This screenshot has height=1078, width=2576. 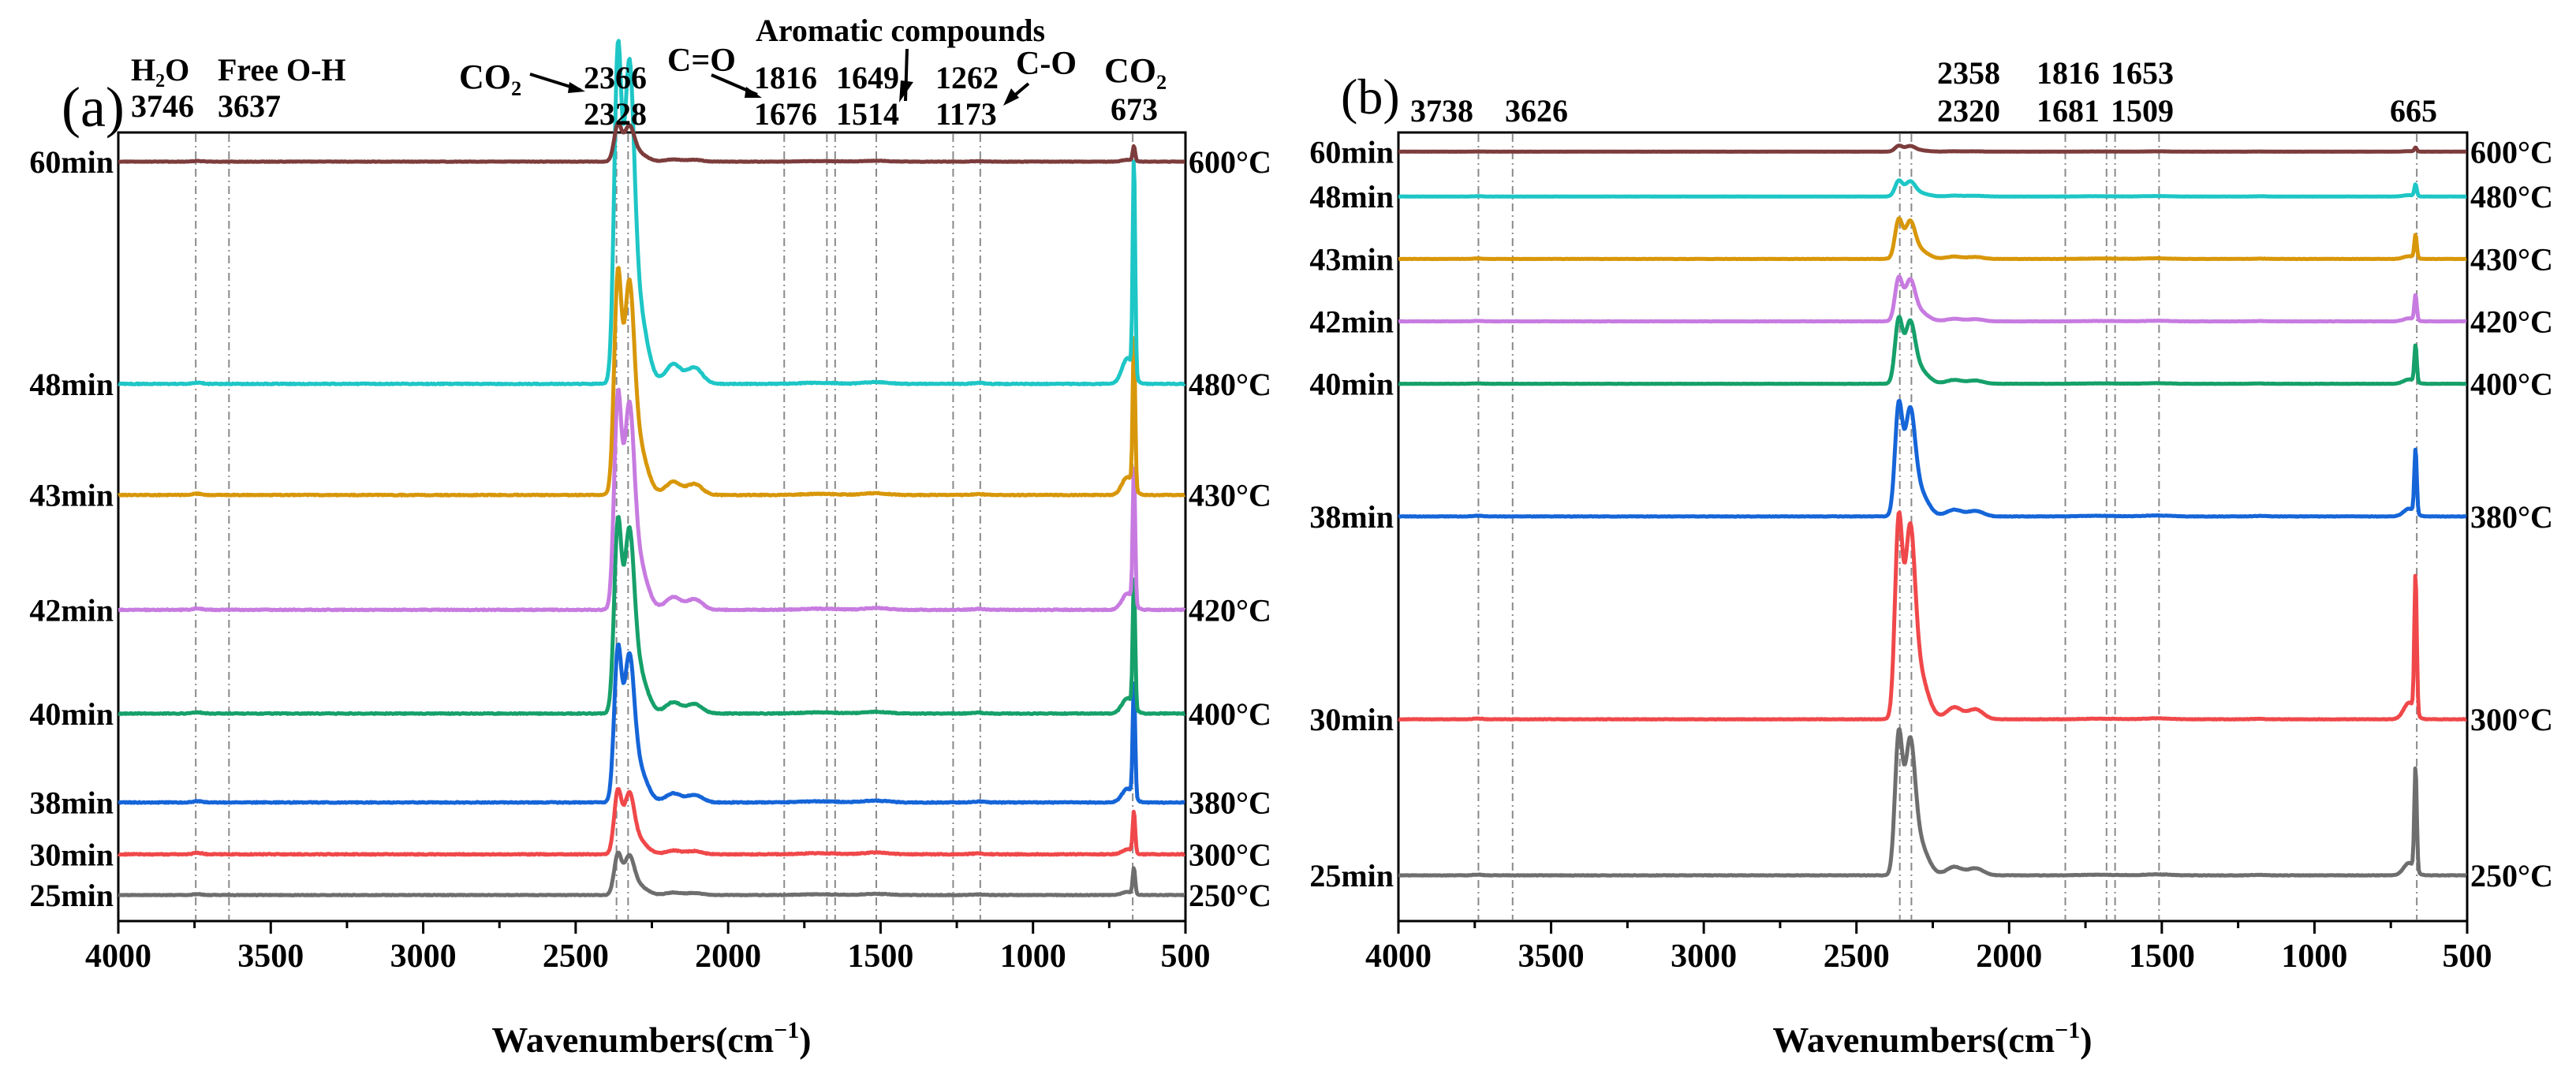 I want to click on panel-a-xlabel: Wavenumbers(cm−1), so click(x=651, y=1039).